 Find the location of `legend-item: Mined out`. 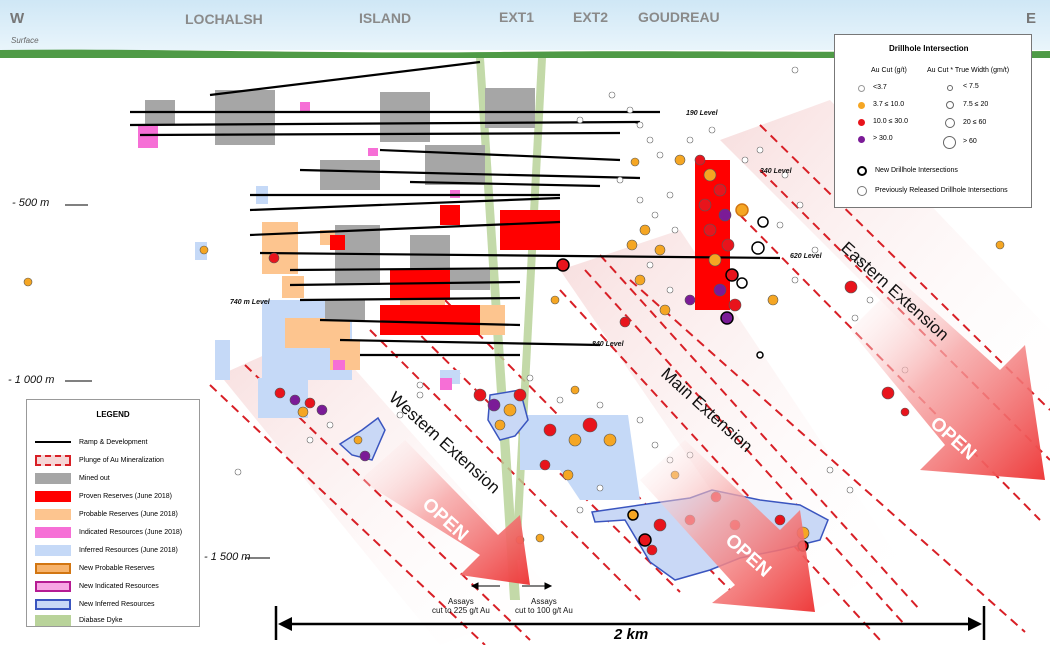

legend-item: Mined out is located at coordinates (72, 478).